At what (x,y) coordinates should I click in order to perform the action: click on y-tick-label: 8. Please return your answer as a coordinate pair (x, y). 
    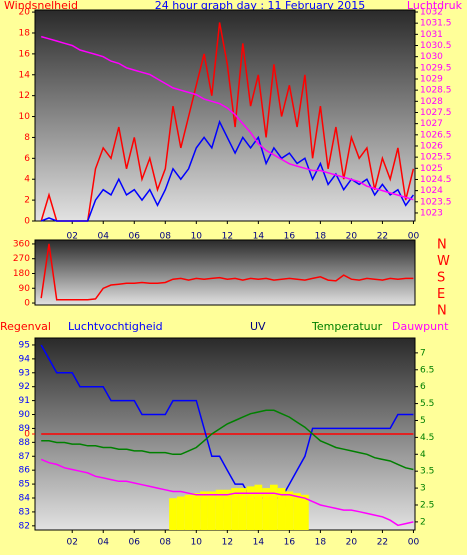
    Looking at the image, I should click on (27, 138).